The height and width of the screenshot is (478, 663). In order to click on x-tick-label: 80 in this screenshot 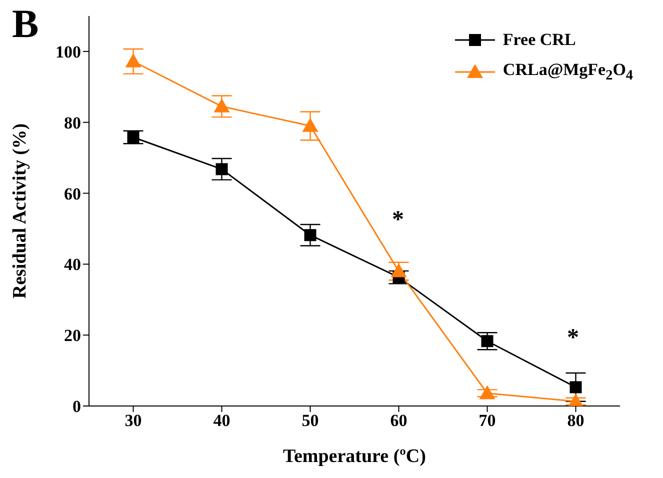, I will do `click(575, 420)`.